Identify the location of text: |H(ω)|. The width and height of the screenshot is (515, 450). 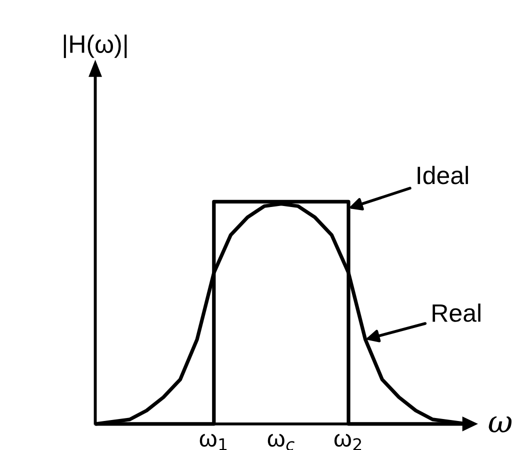
(95, 46).